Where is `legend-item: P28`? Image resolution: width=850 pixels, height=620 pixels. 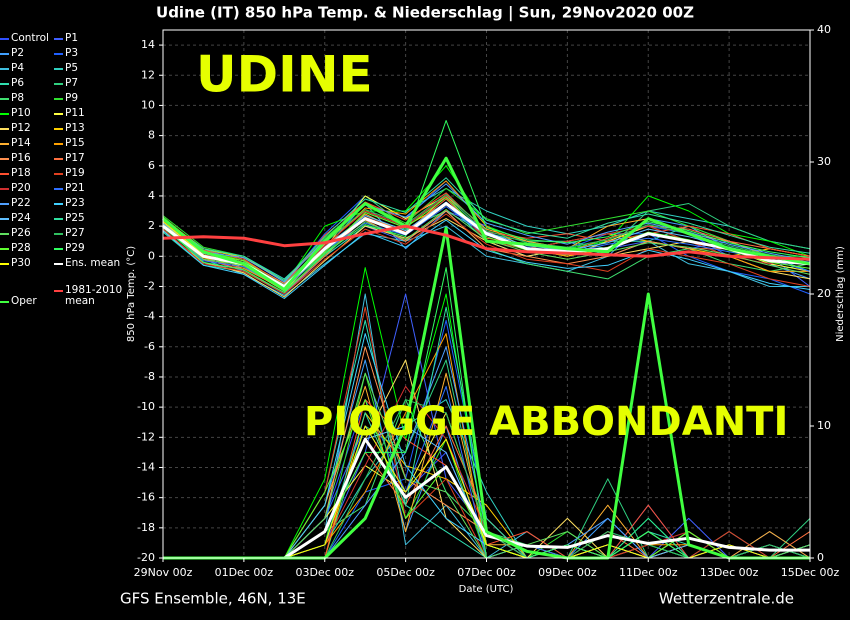 legend-item: P28 is located at coordinates (15, 248).